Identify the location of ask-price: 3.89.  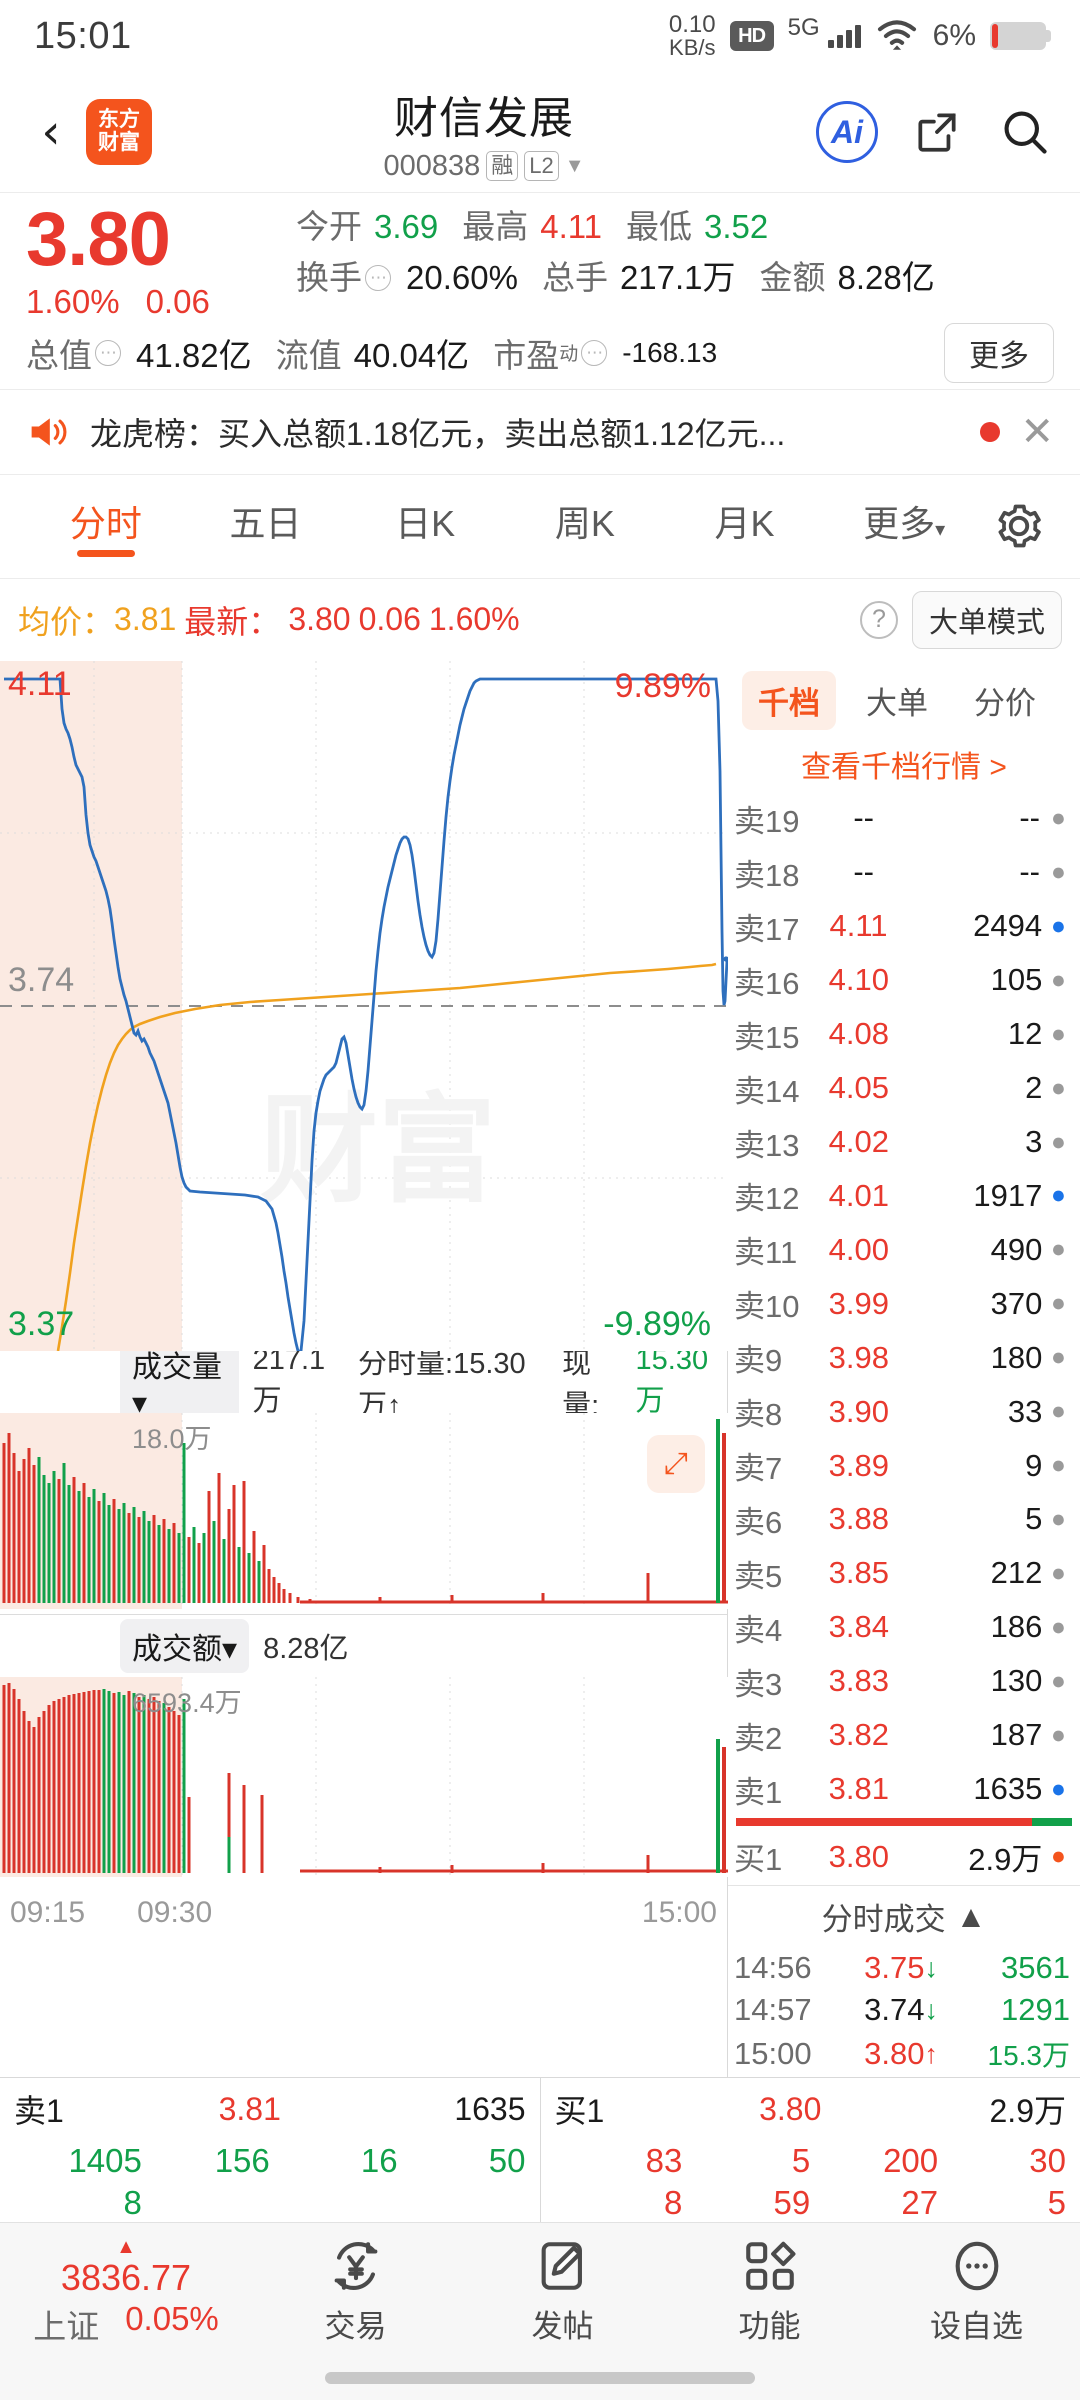
(858, 1465).